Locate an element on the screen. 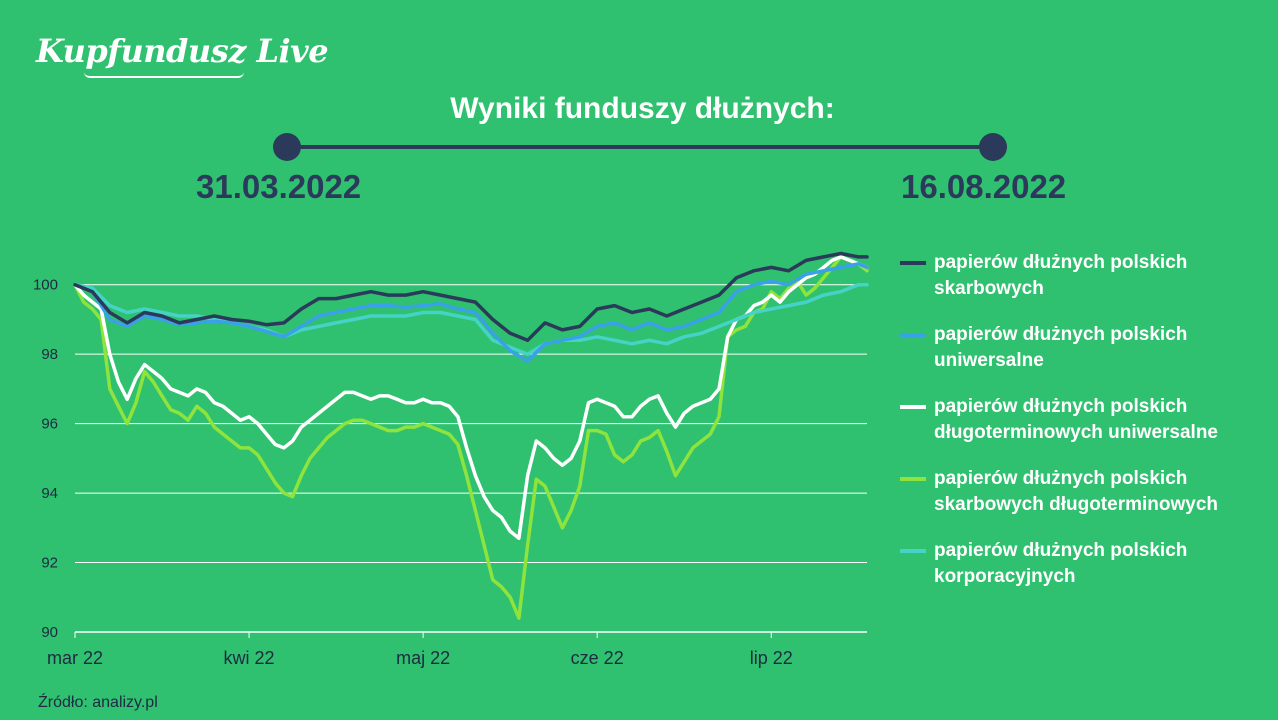 This screenshot has width=1278, height=720. legend-item-uniwersalne: papierów dłużnych polskich uniwersalne is located at coordinates (1085, 348).